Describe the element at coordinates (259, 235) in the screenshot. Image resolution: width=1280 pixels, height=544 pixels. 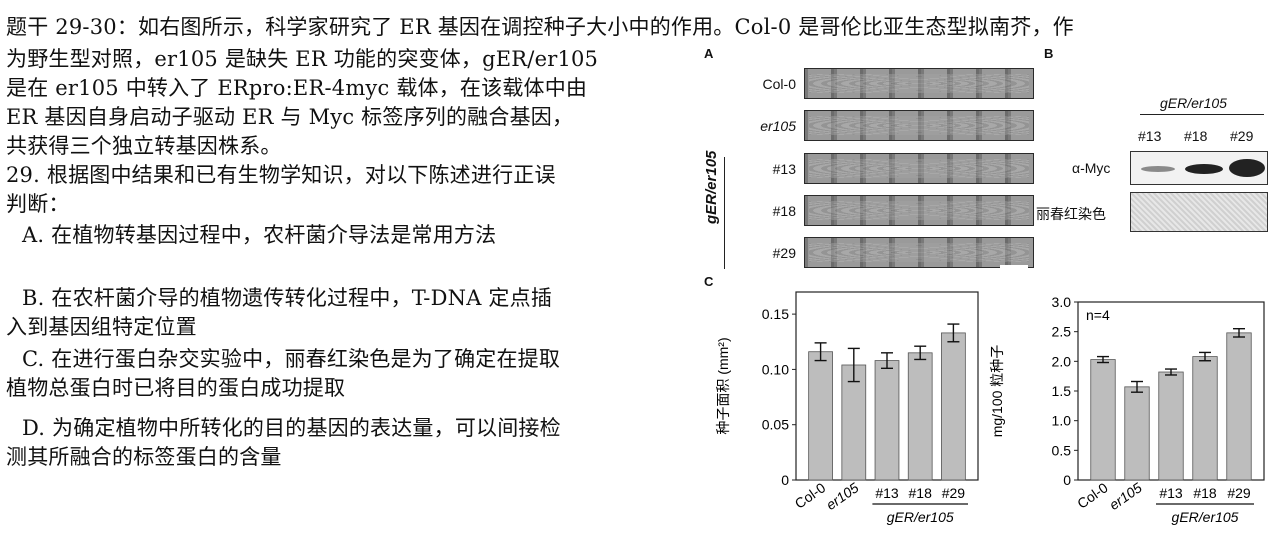
I see `option-a: A. 在植物转基因过程中，农杆菌介导法是常用方法` at that location.